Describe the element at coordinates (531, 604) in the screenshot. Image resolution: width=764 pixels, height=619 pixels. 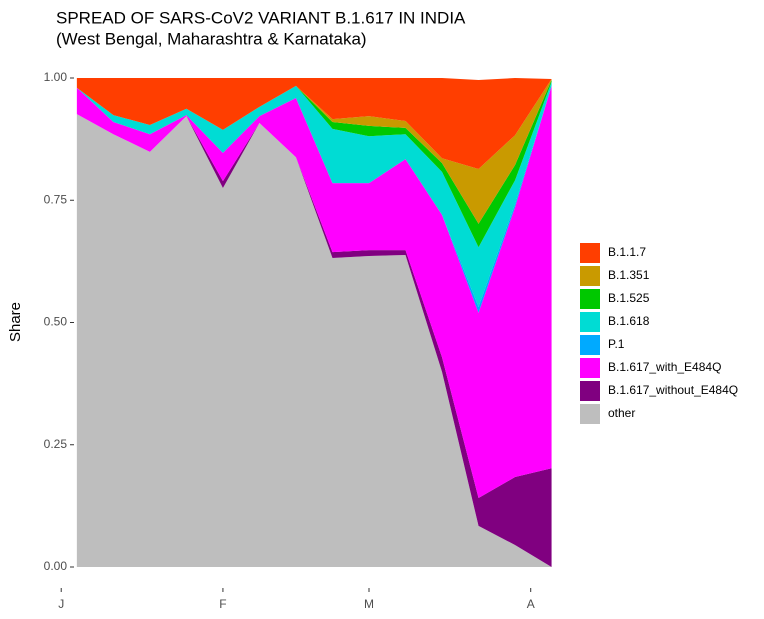
I see `x-tick-label: A` at that location.